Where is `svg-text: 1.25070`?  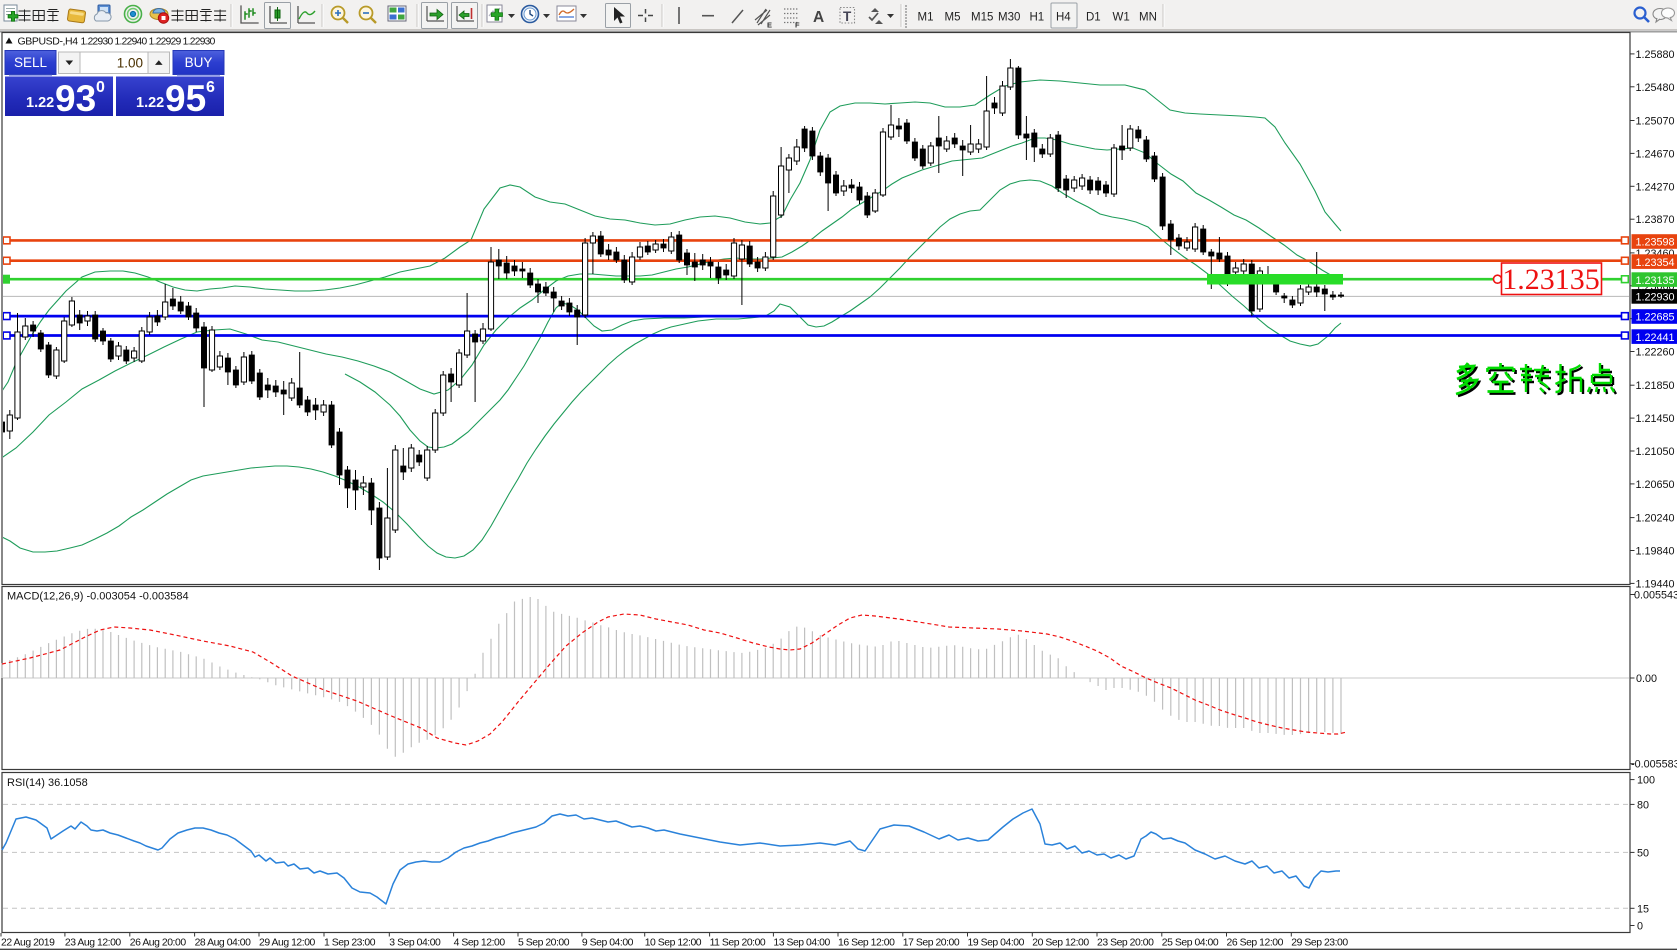 svg-text: 1.25070 is located at coordinates (1655, 122).